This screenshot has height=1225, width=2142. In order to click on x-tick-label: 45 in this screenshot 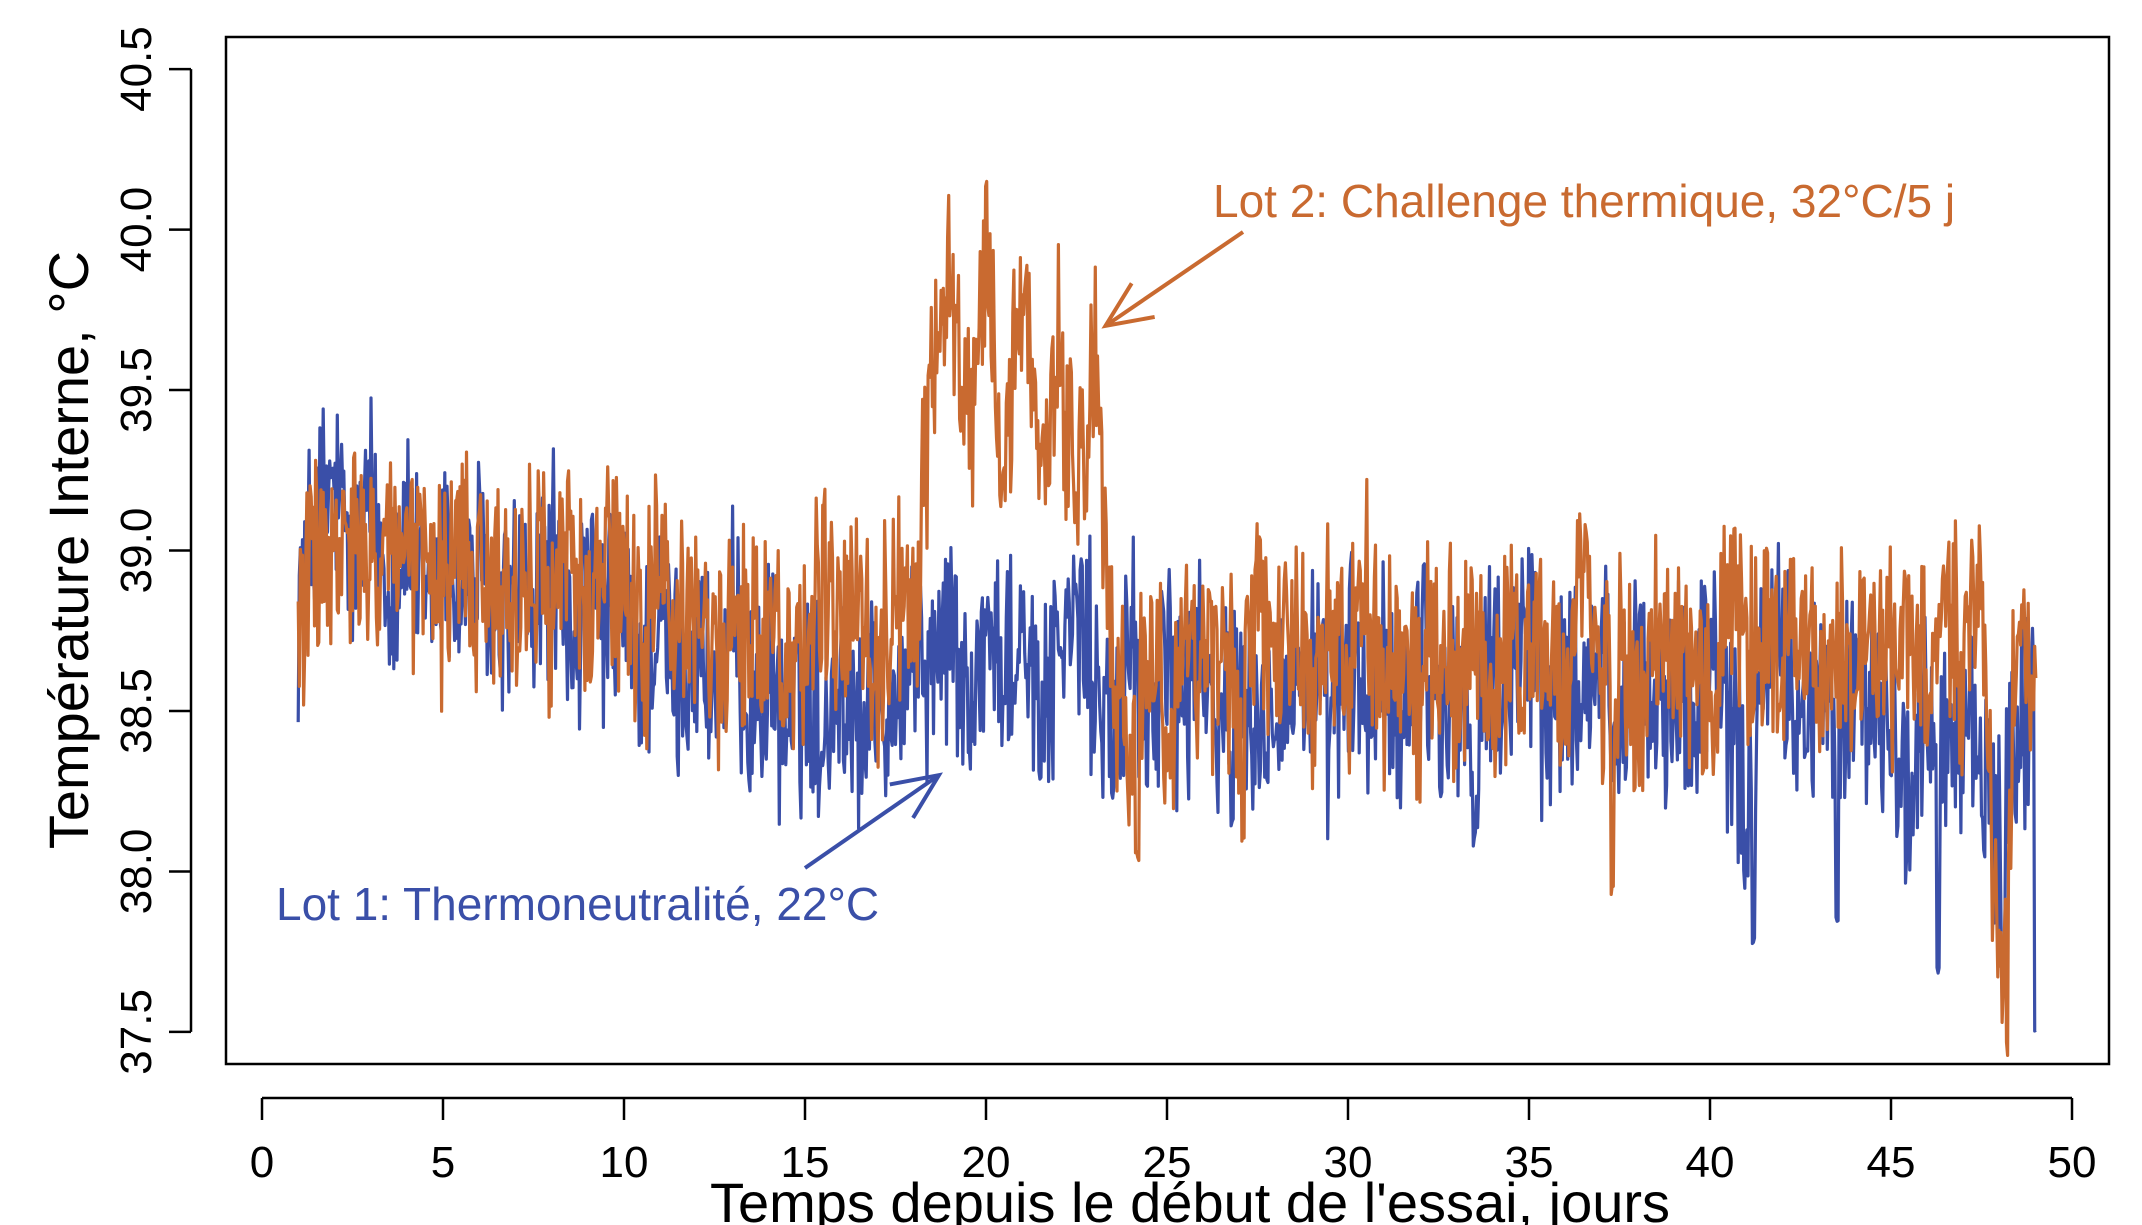, I will do `click(1891, 1162)`.